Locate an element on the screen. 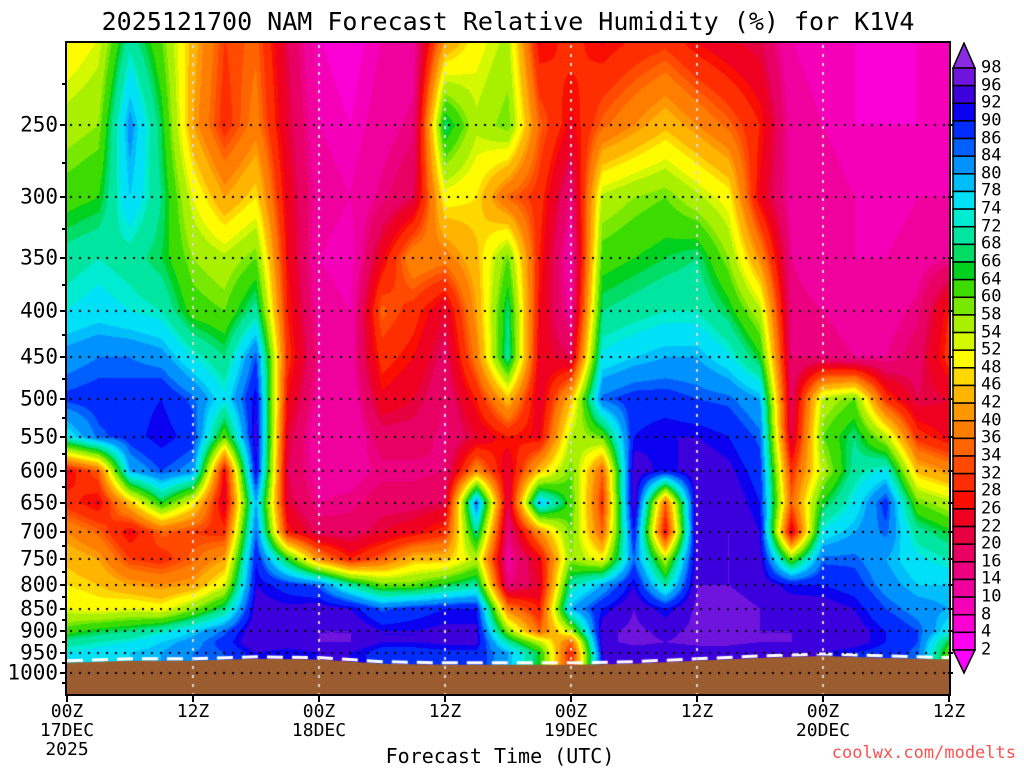  colorbar-tick-label: 58 is located at coordinates (991, 314).